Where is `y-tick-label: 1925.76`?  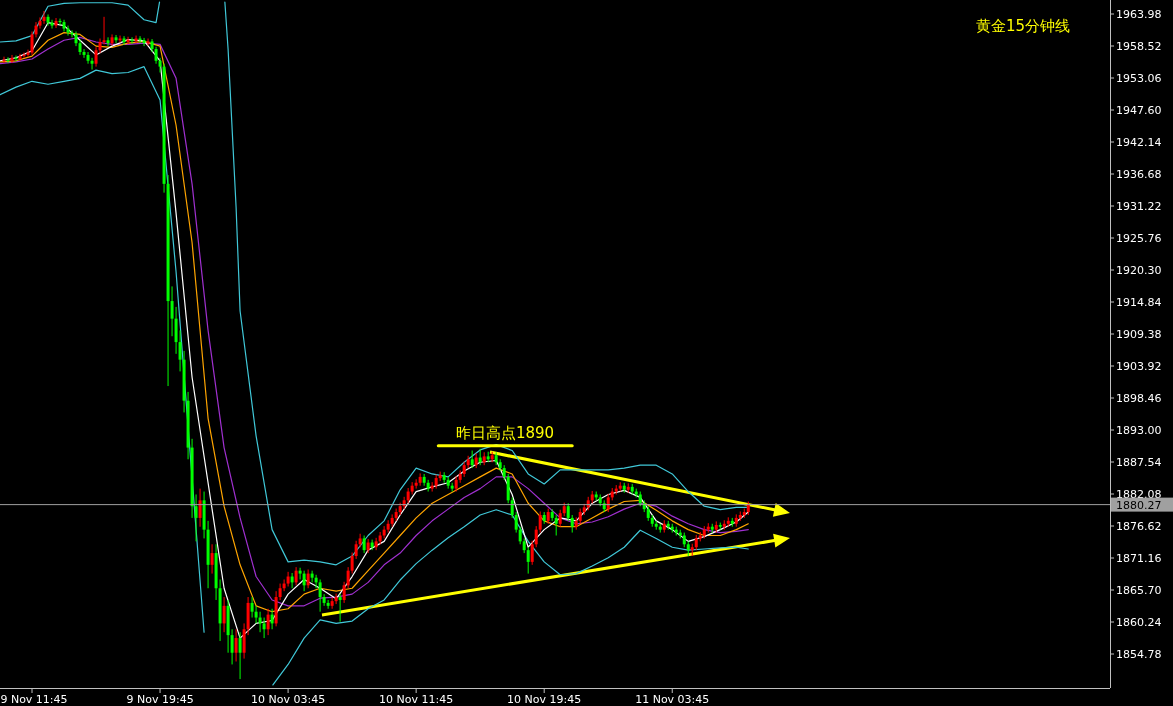 y-tick-label: 1925.76 is located at coordinates (1139, 239).